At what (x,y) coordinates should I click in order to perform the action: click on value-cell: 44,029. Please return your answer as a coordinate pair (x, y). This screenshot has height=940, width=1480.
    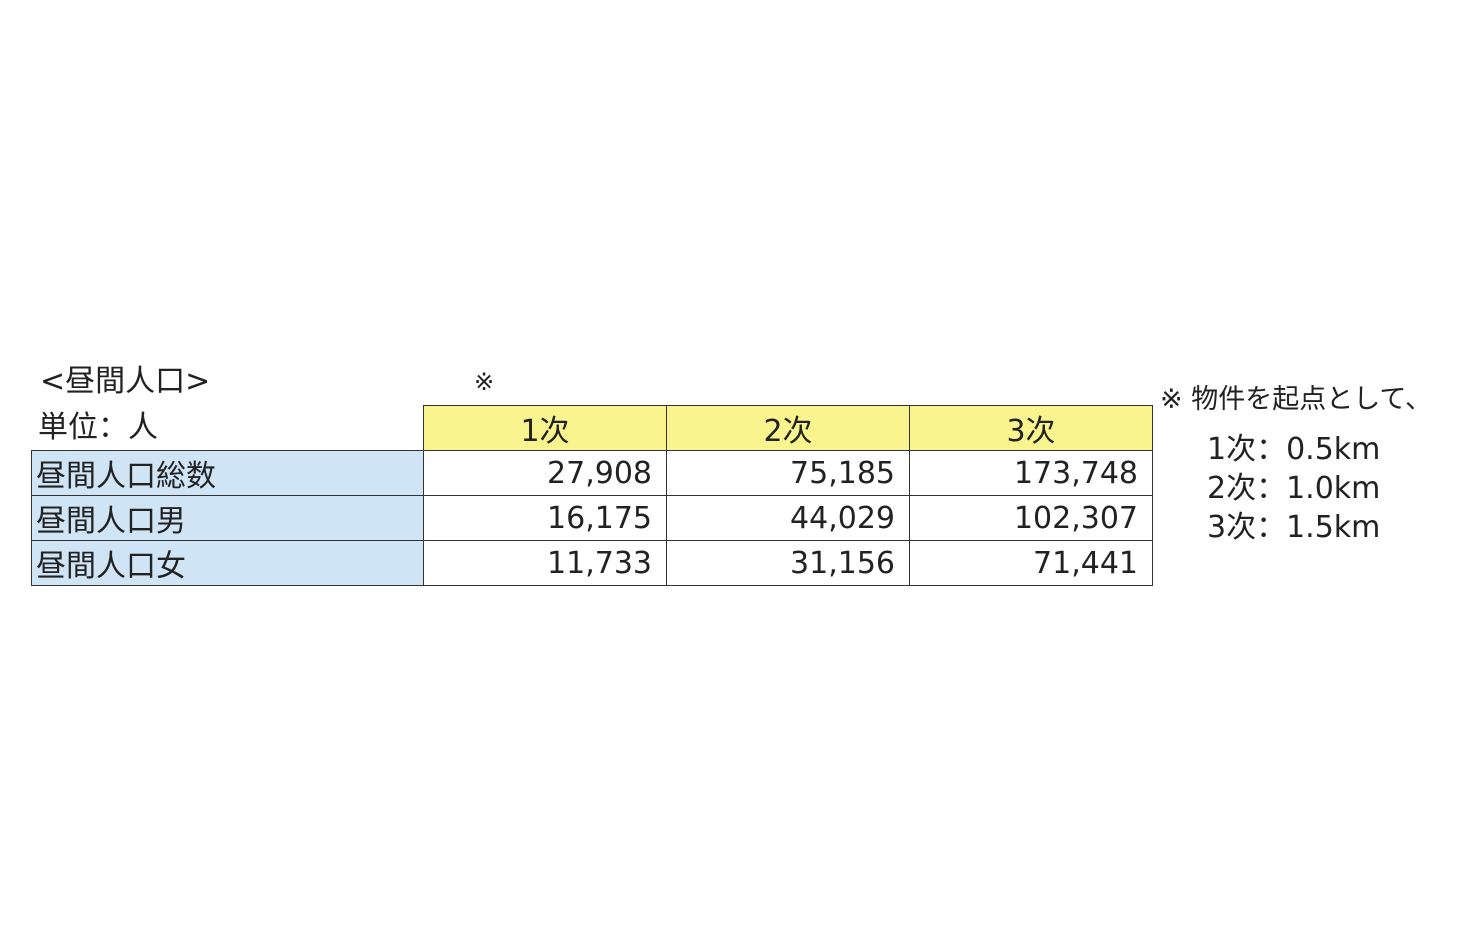
    Looking at the image, I should click on (788, 518).